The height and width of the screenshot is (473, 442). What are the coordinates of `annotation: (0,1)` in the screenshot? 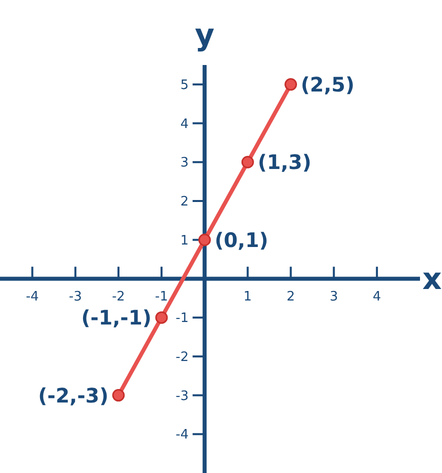 It's located at (241, 240).